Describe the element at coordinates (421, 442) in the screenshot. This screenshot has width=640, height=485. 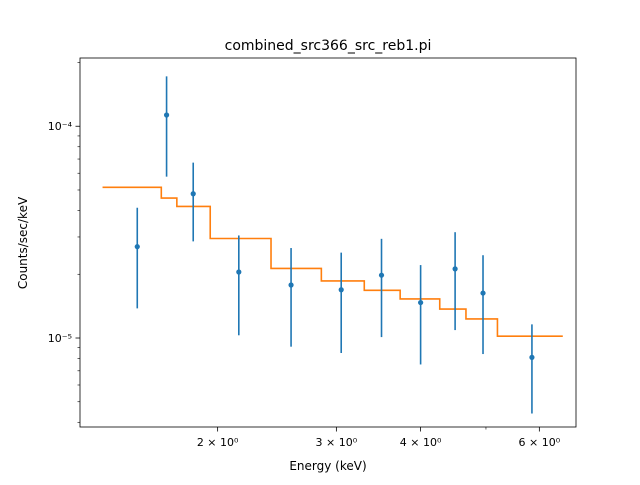
I see `x-tick-label-3: 4 × 10⁰` at that location.